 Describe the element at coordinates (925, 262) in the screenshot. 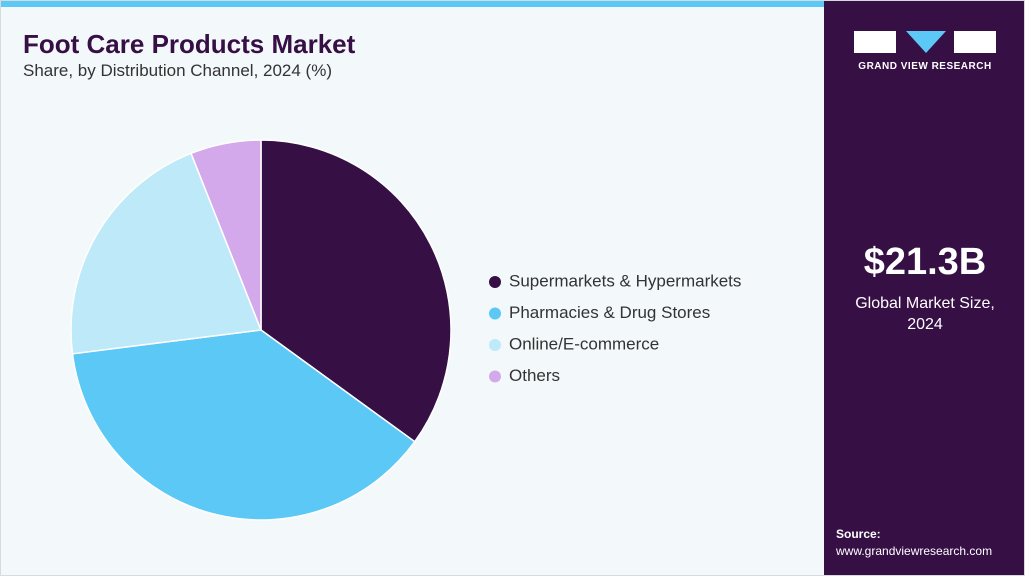

I see `market-size: $21.3B` at that location.